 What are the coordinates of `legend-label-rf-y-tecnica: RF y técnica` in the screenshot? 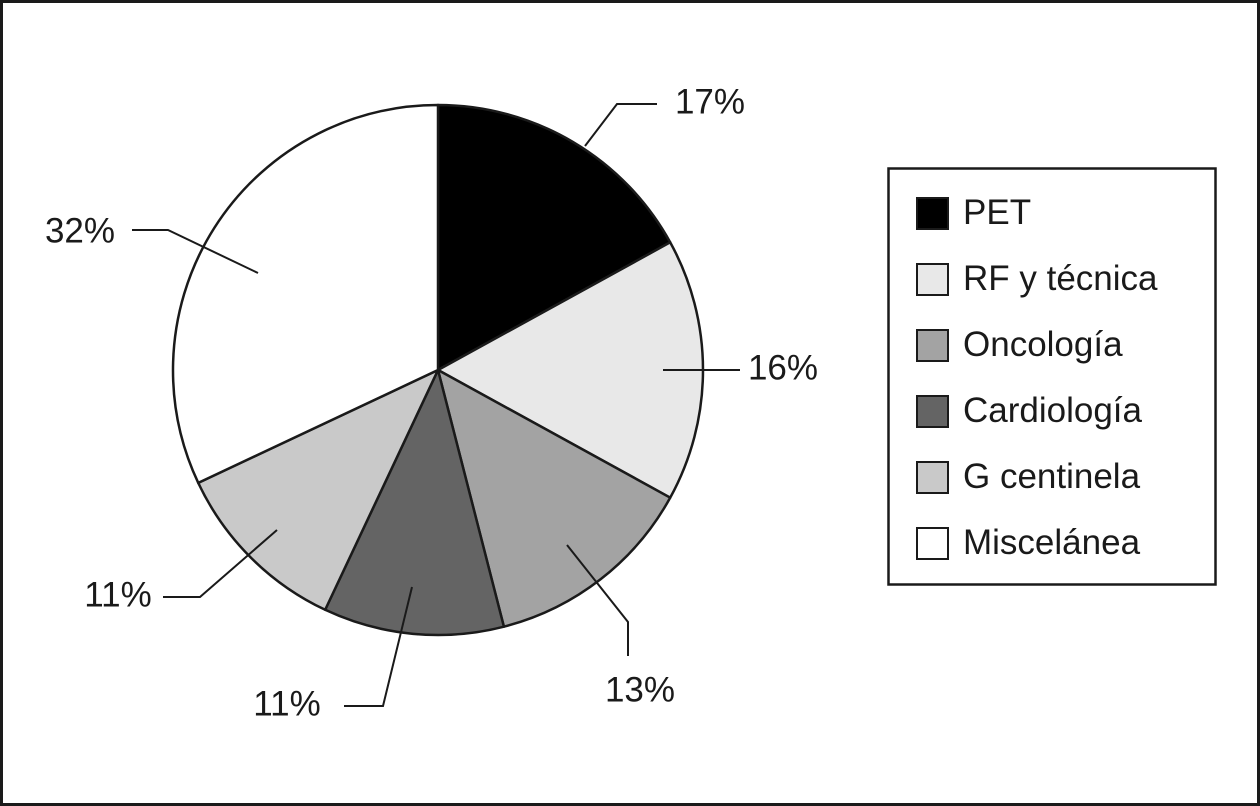 It's located at (1060, 278).